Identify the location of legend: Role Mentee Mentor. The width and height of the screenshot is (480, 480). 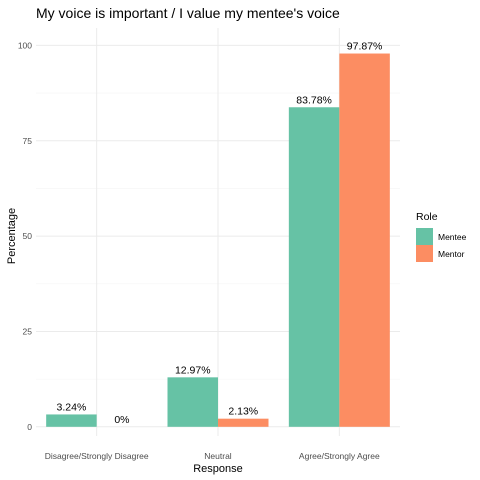
(441, 236).